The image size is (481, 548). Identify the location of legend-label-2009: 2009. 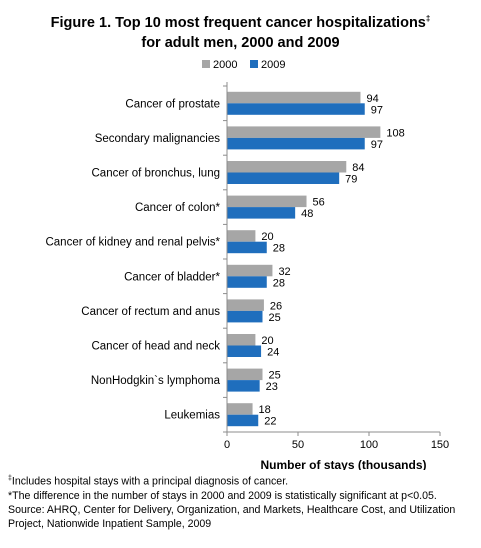
(273, 65).